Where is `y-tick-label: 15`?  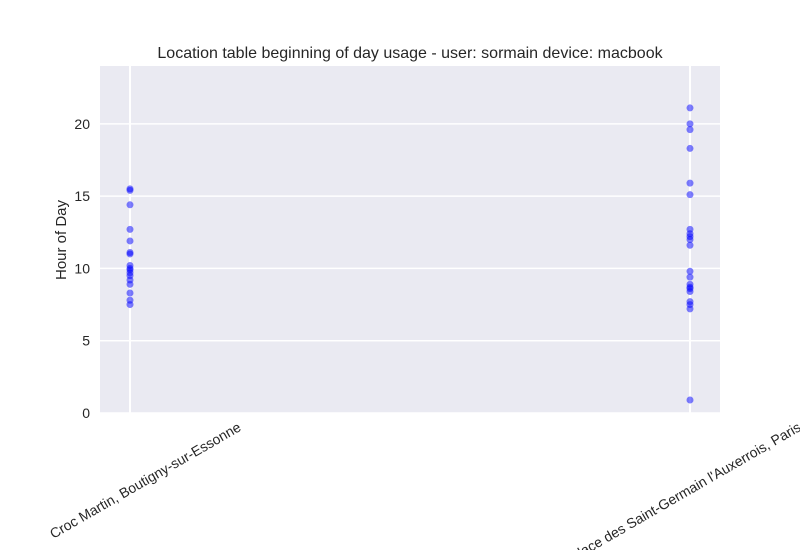 y-tick-label: 15 is located at coordinates (82, 196).